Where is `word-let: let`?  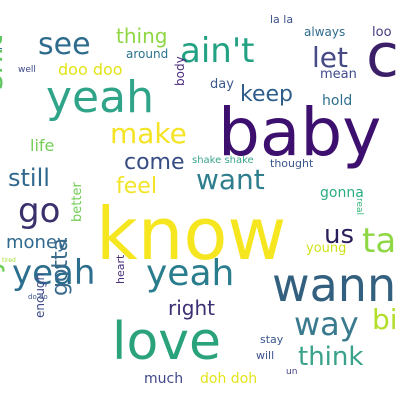
word-let: let is located at coordinates (330, 57).